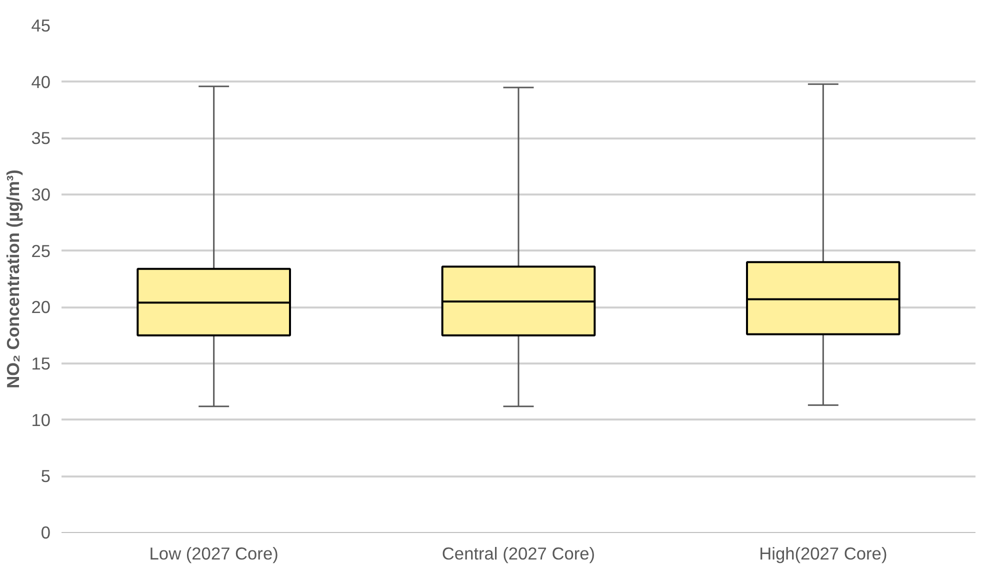  What do you see at coordinates (13, 279) in the screenshot?
I see `y-axis-title: NO₂ Concentration (µg/m³)` at bounding box center [13, 279].